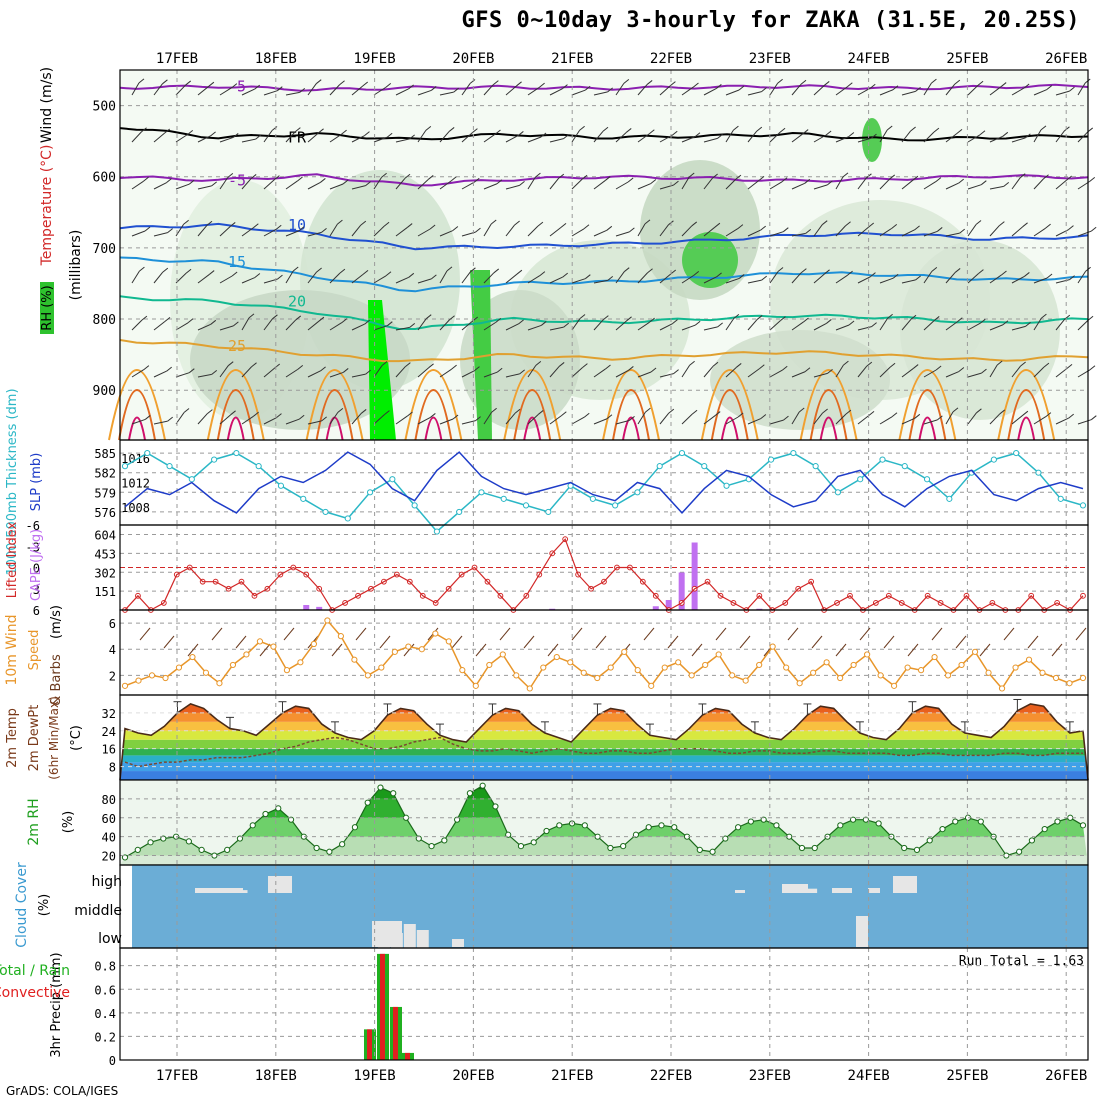  I want to click on rh-moist-area, so click(481, 355).